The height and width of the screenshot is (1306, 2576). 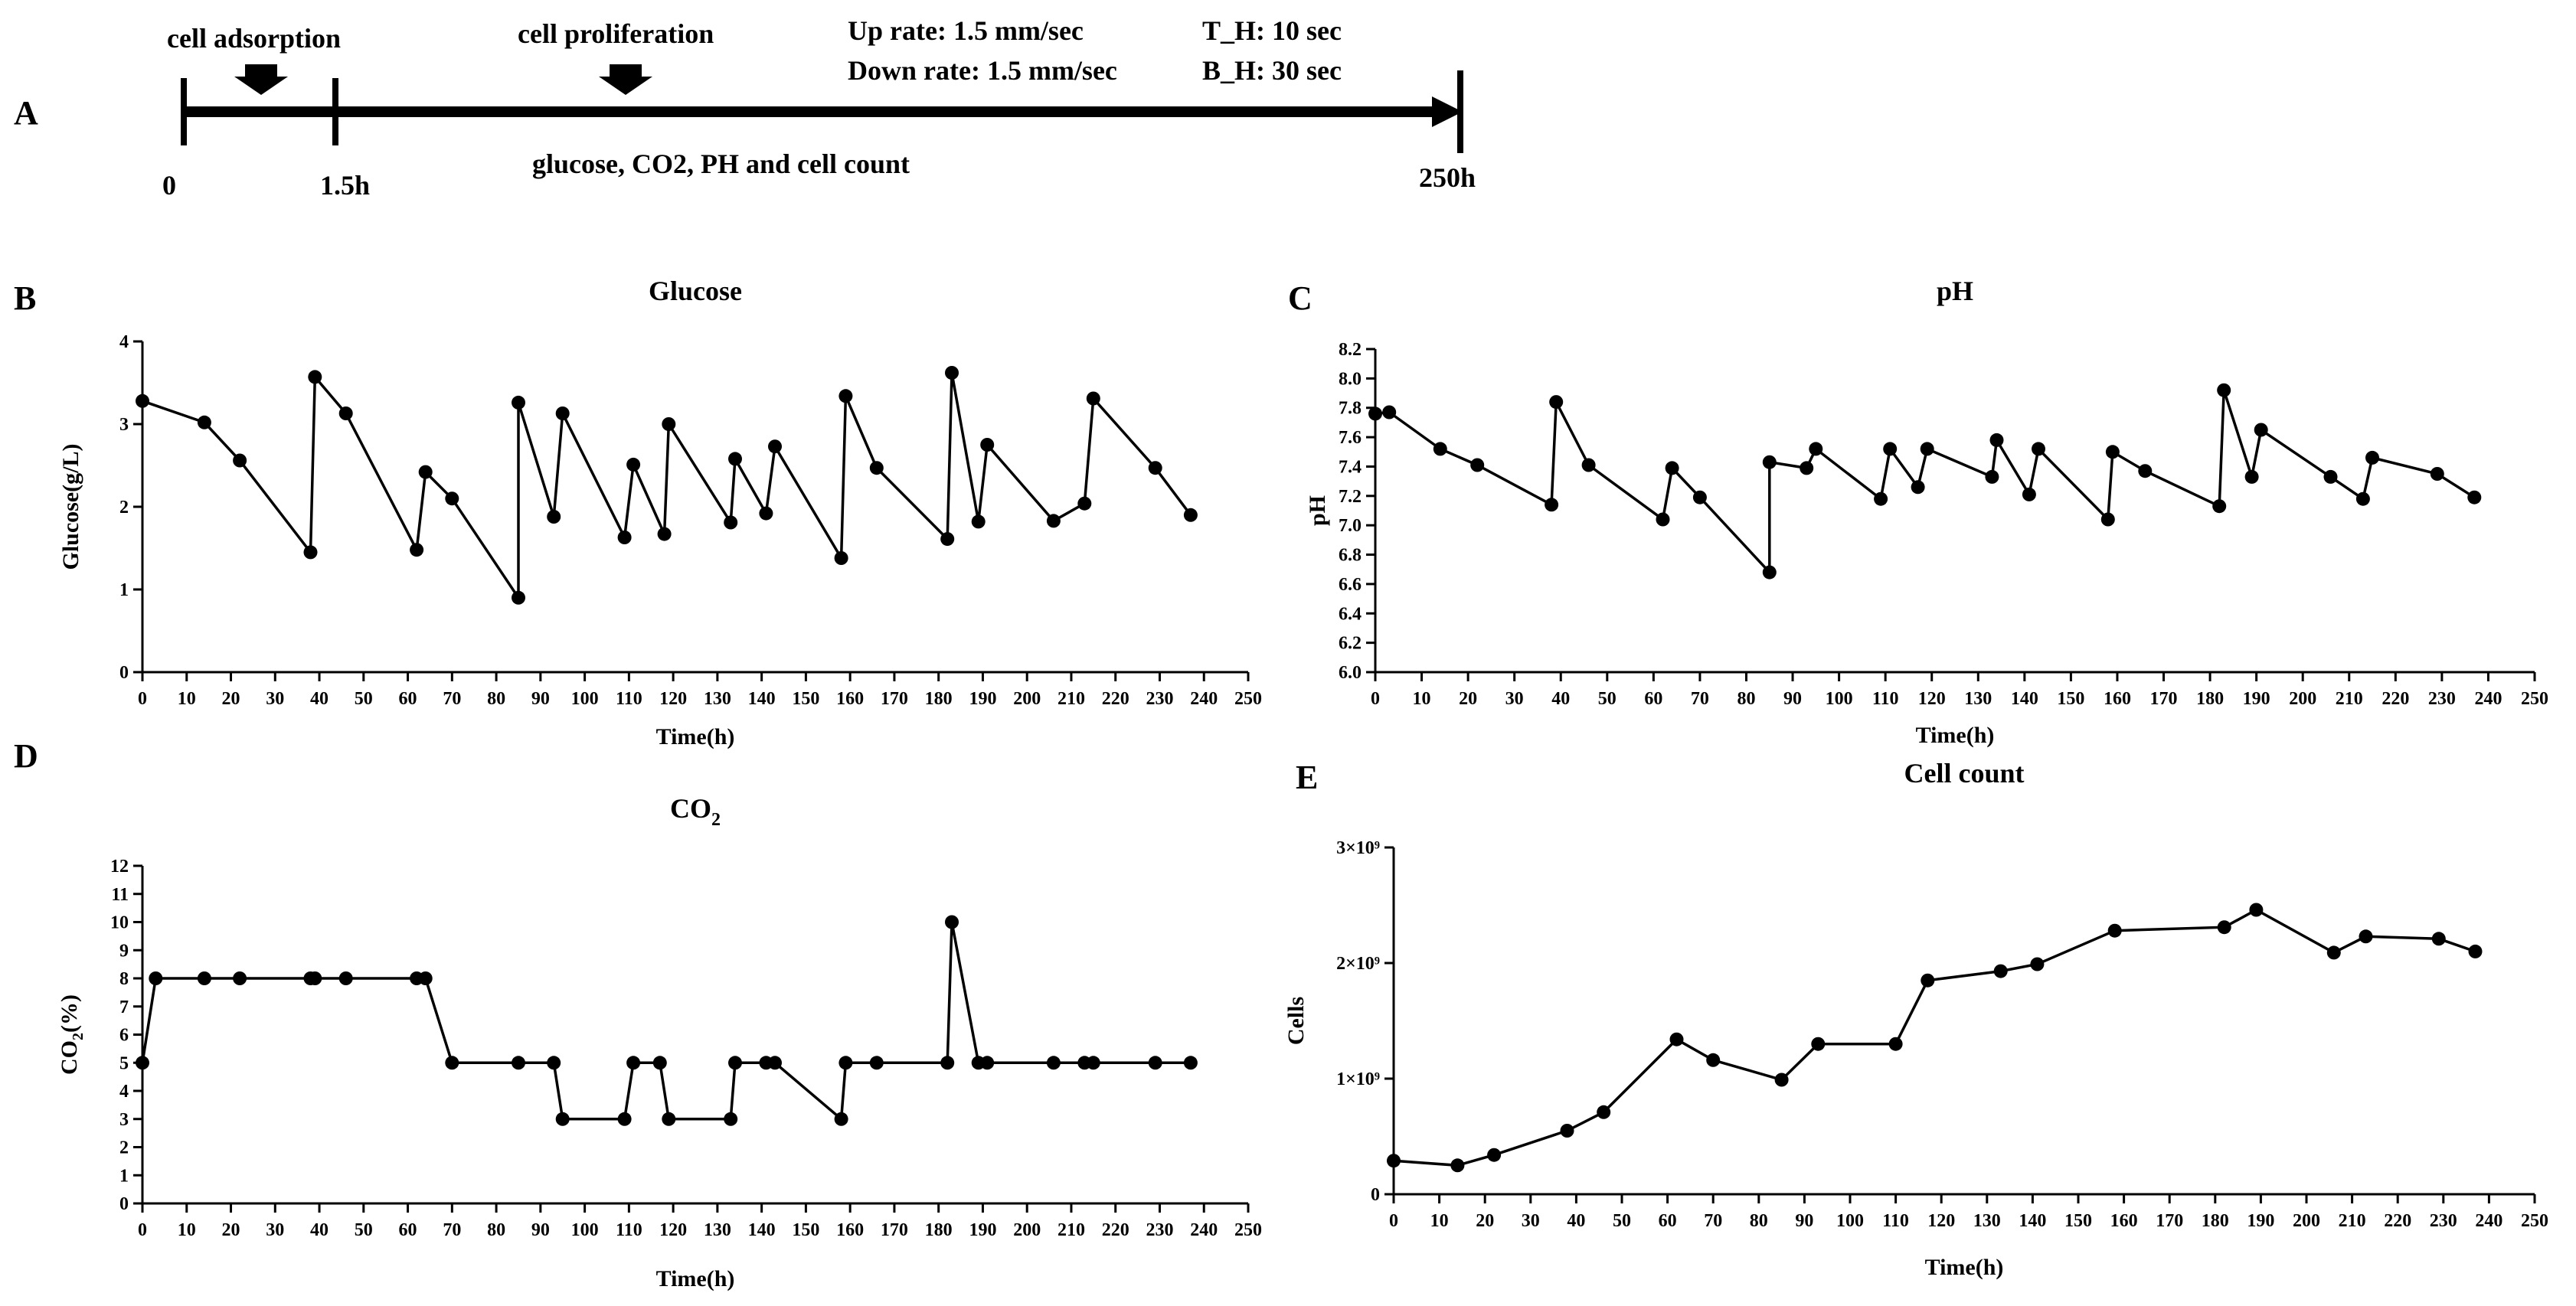 What do you see at coordinates (187, 699) in the screenshot?
I see `x-tick-label: 10` at bounding box center [187, 699].